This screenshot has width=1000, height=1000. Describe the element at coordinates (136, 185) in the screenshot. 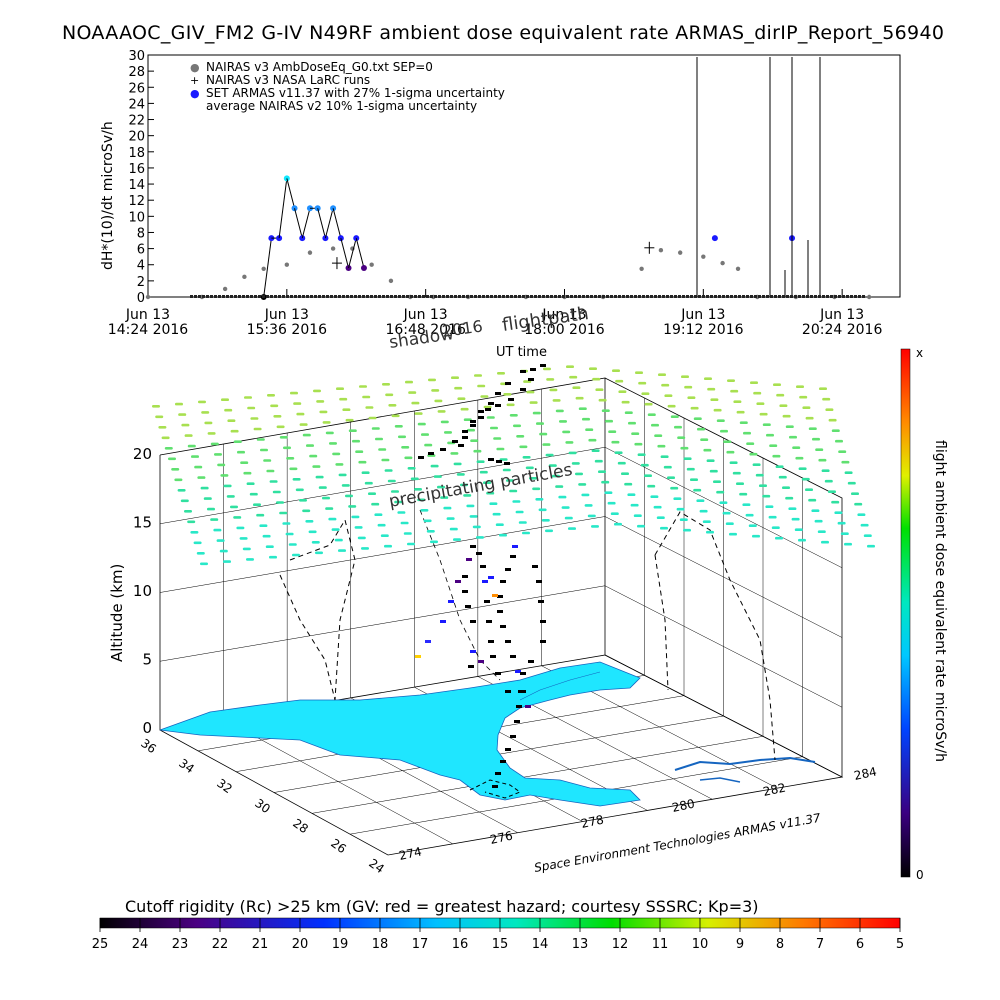

I see `y-tick-label: 14` at that location.